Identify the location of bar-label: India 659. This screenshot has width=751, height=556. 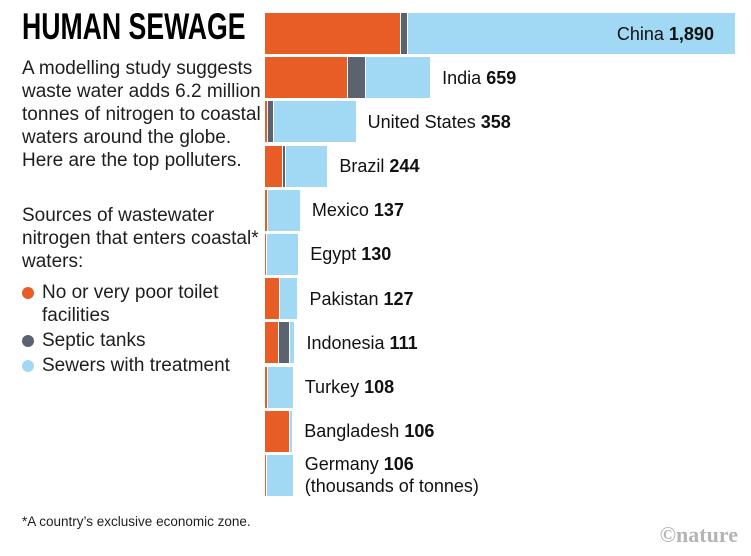
(479, 77).